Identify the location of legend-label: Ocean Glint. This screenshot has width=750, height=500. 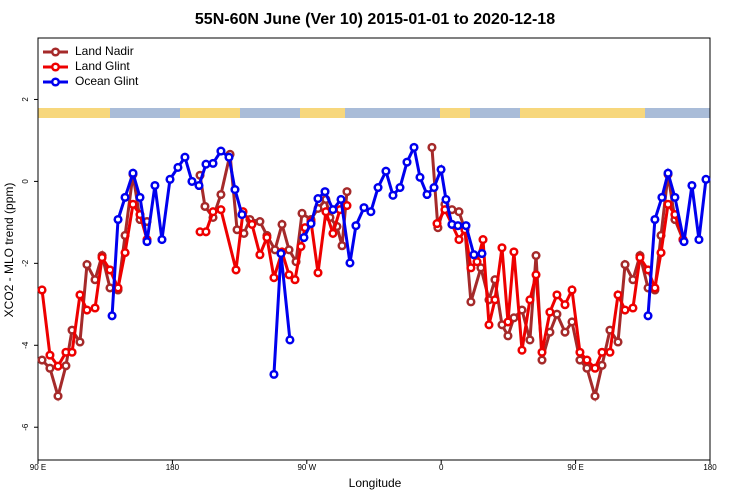
(107, 81).